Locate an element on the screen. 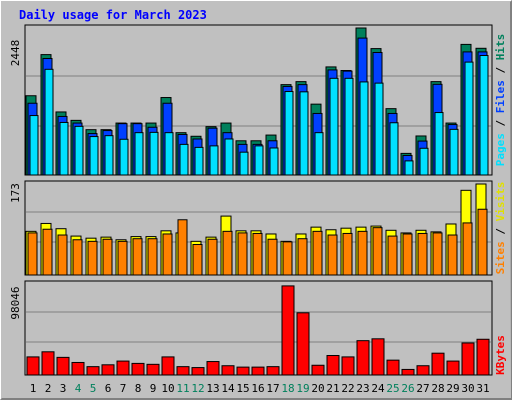 The height and width of the screenshot is (400, 512). legend-kbytes: KBytes is located at coordinates (500, 355).